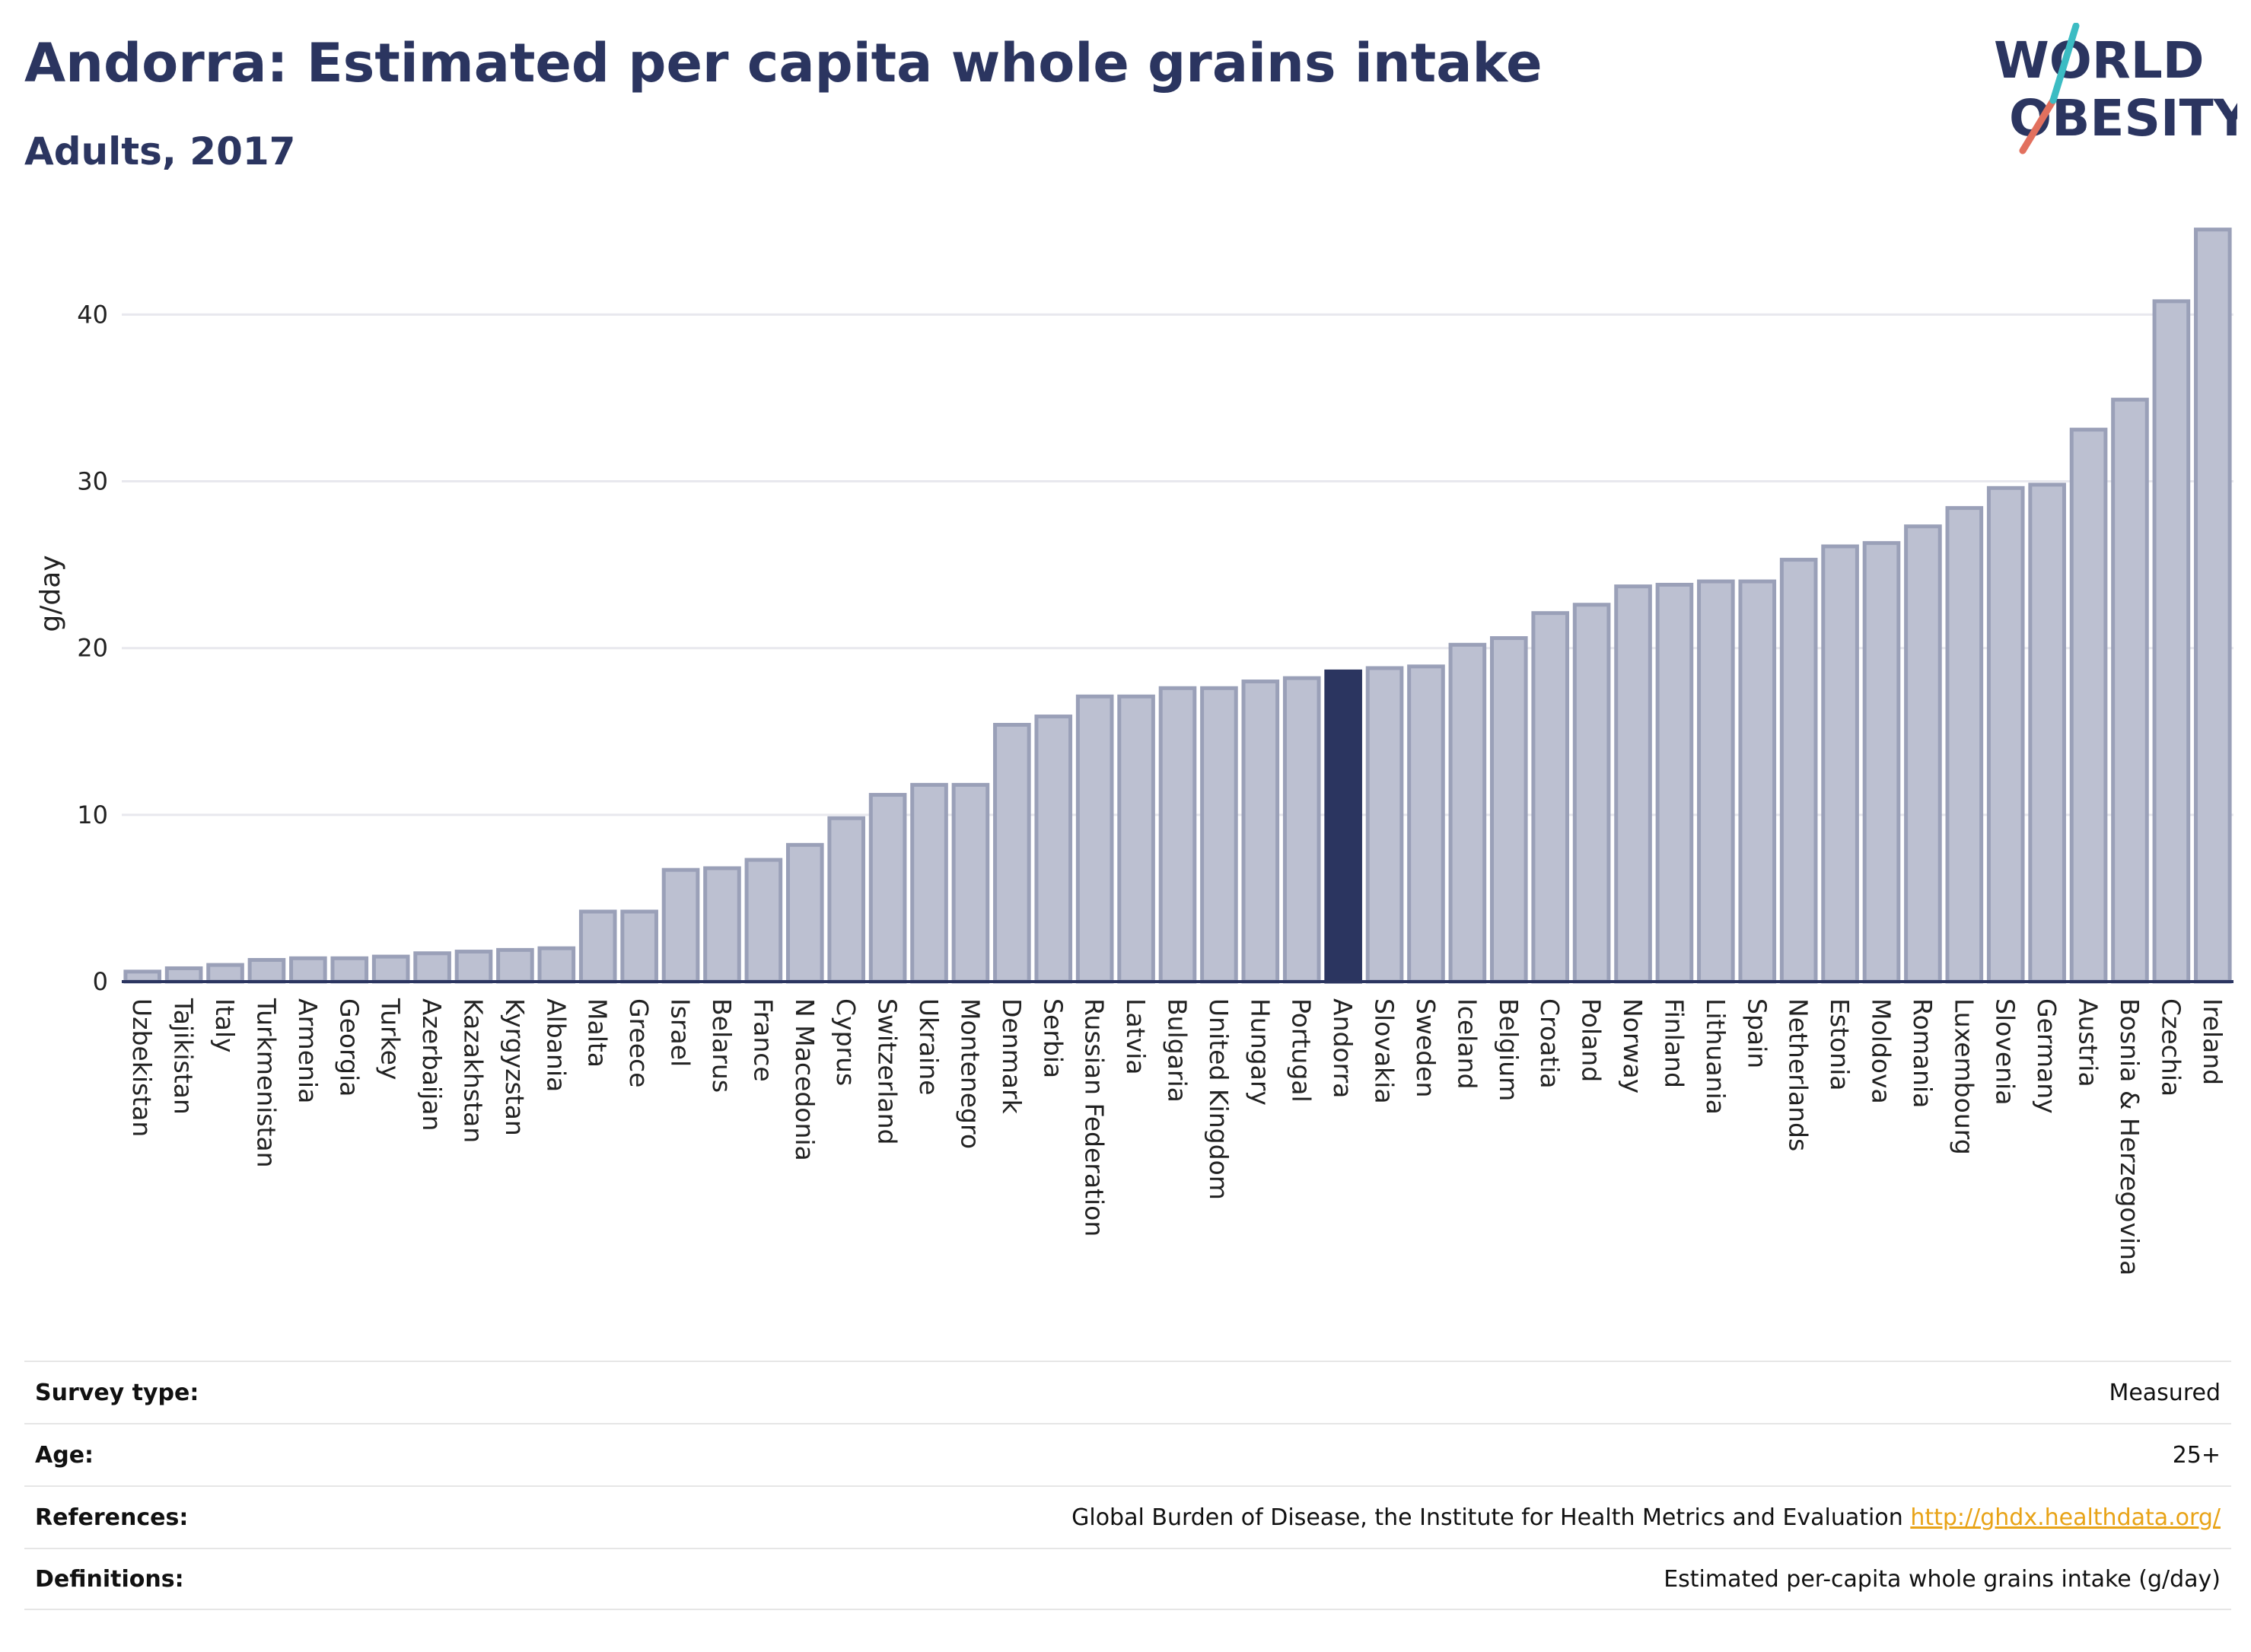  I want to click on x-tick-label: Montenegro, so click(970, 1073).